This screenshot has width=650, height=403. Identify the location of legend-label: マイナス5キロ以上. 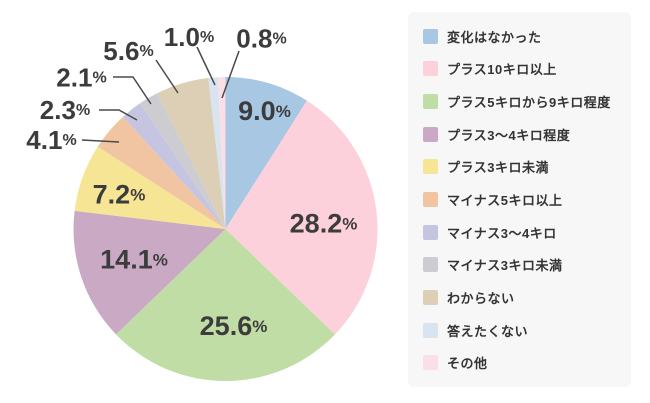
(505, 200).